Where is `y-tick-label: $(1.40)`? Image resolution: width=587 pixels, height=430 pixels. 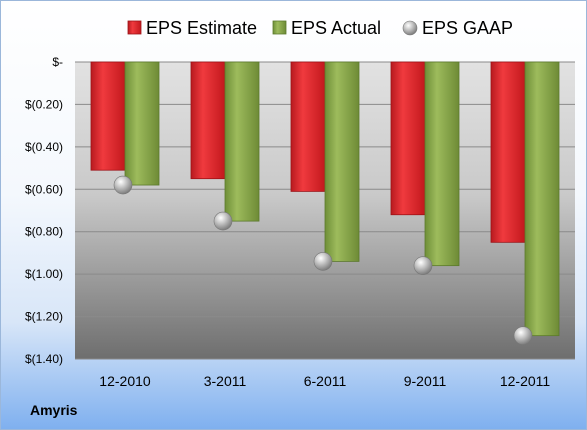 y-tick-label: $(1.40) is located at coordinates (44, 359).